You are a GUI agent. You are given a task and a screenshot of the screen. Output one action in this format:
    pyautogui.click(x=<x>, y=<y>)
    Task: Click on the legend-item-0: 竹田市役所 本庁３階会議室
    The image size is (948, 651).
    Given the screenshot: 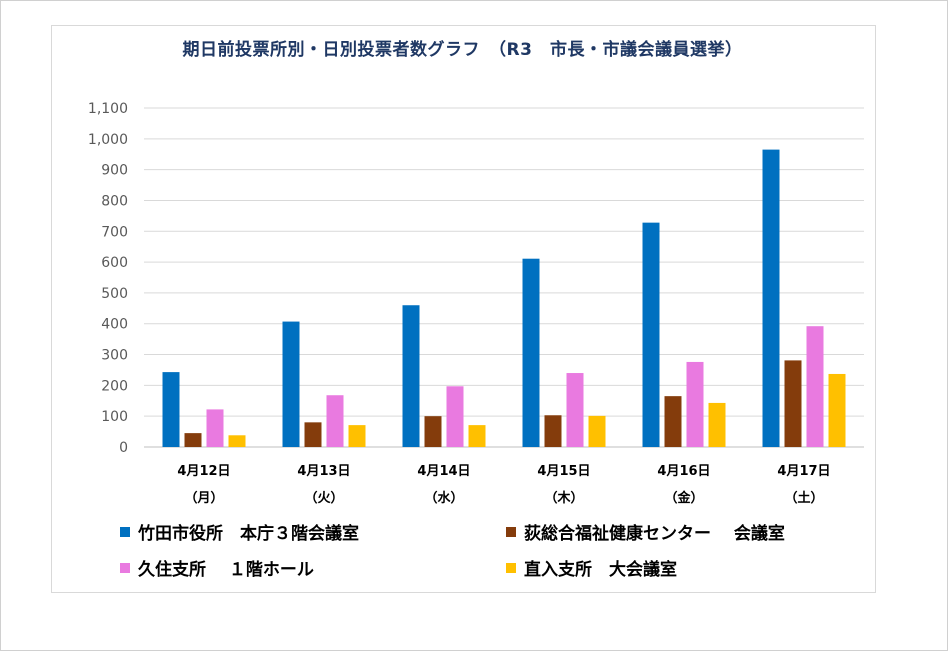 What is the action you would take?
    pyautogui.click(x=239, y=531)
    